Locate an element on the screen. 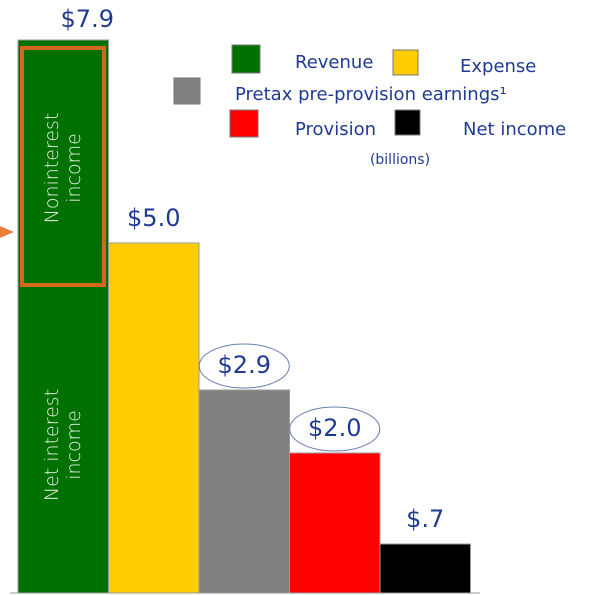 Image resolution: width=605 pixels, height=595 pixels. value-label: $.7 is located at coordinates (425, 519).